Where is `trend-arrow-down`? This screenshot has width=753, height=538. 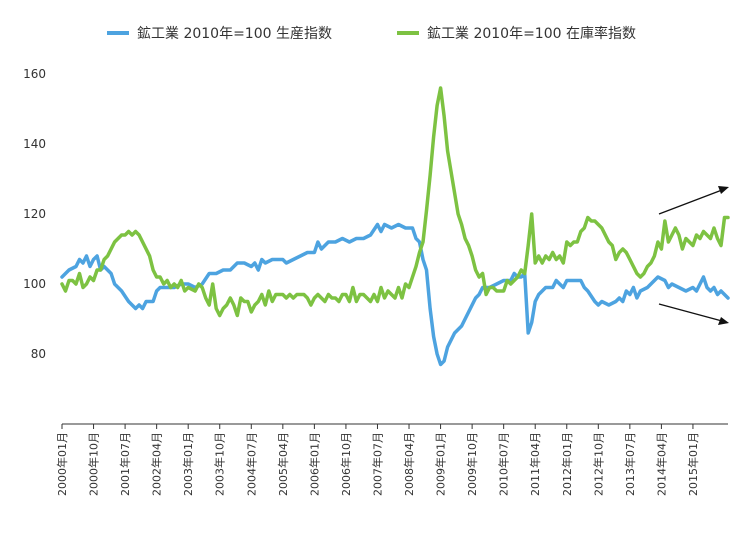
trend-arrow-down is located at coordinates (690, 312).